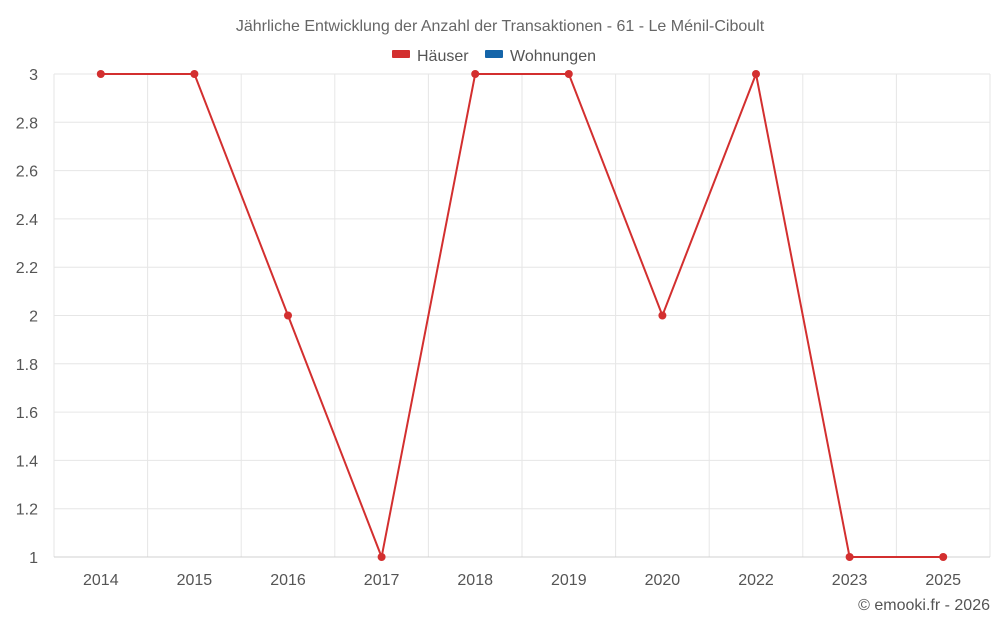 This screenshot has width=1000, height=625. Describe the element at coordinates (443, 56) in the screenshot. I see `legend-label-haeuser: Häuser` at that location.